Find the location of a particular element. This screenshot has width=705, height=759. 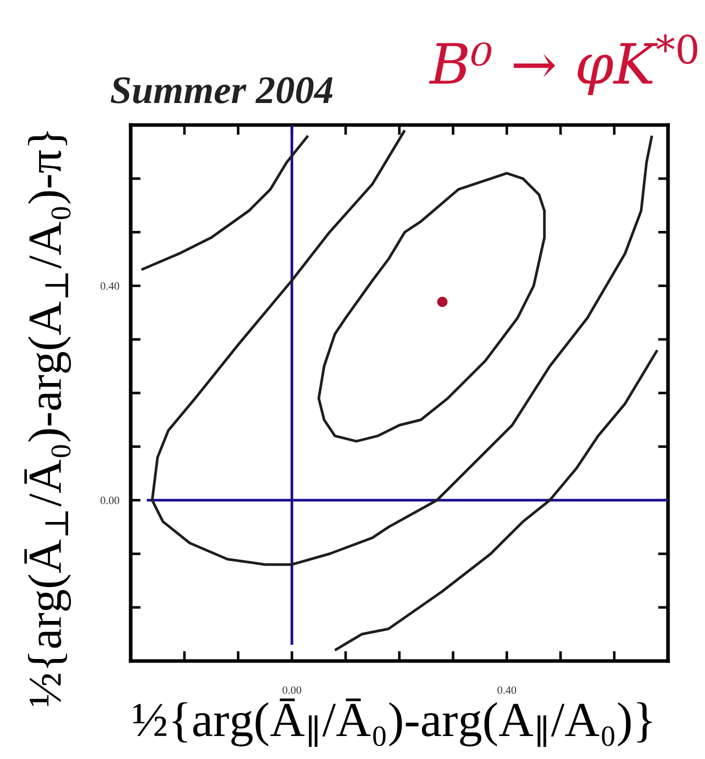

chart-title: B⁰ → φK$^{*0}$ is located at coordinates (563, 65).